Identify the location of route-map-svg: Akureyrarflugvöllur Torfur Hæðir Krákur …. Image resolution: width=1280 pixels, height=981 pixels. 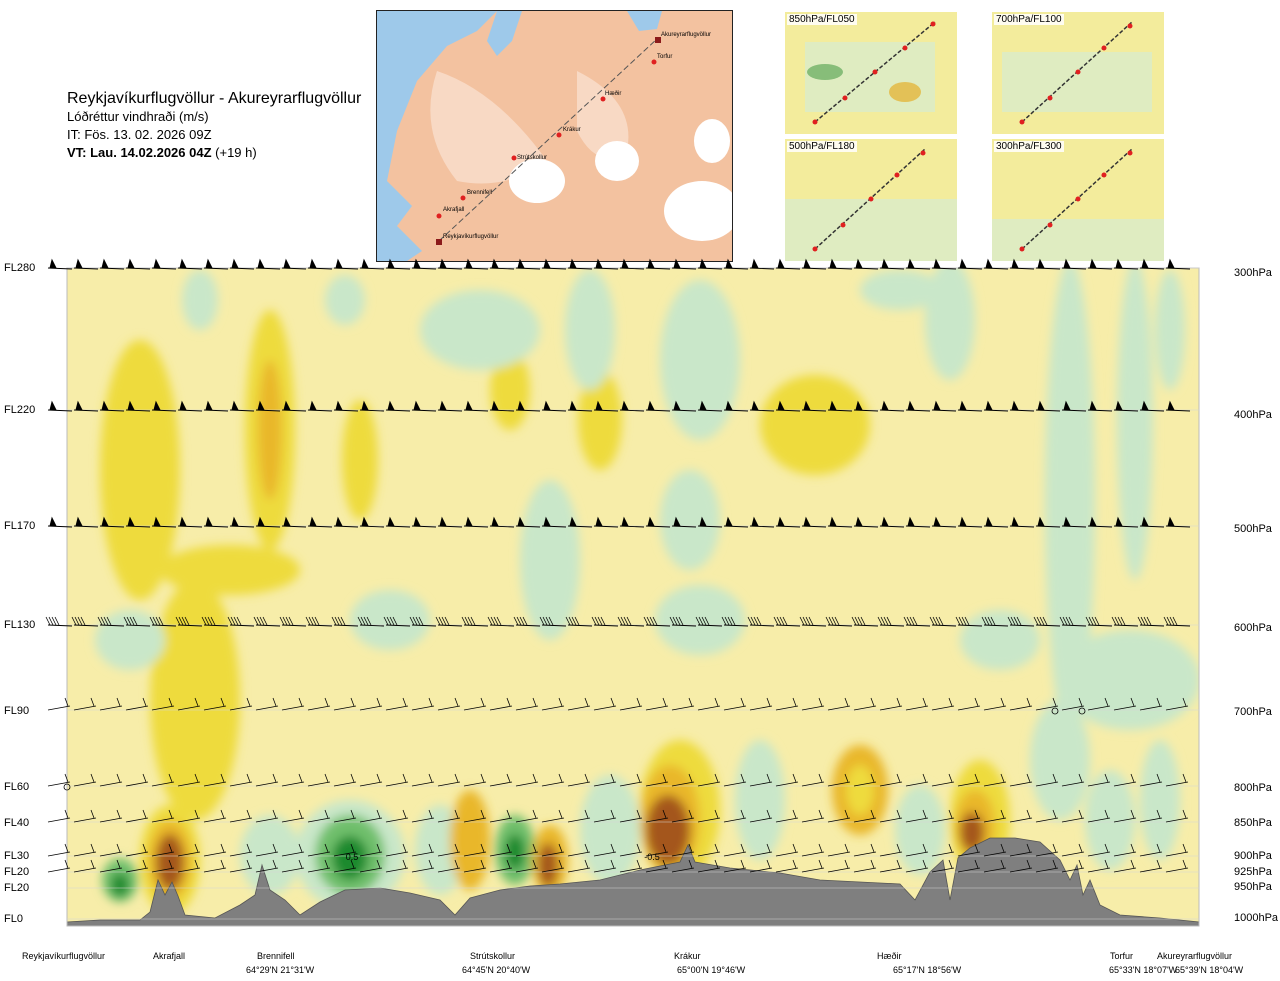
(554, 136).